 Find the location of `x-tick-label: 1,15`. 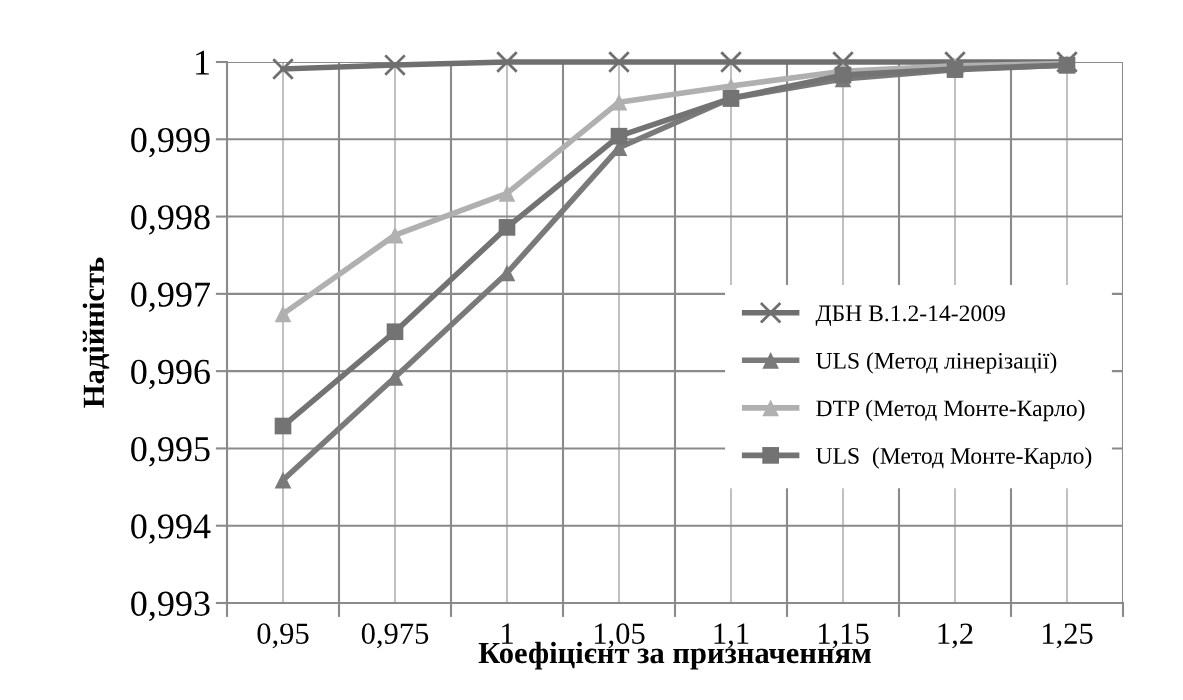

x-tick-label: 1,15 is located at coordinates (843, 636).